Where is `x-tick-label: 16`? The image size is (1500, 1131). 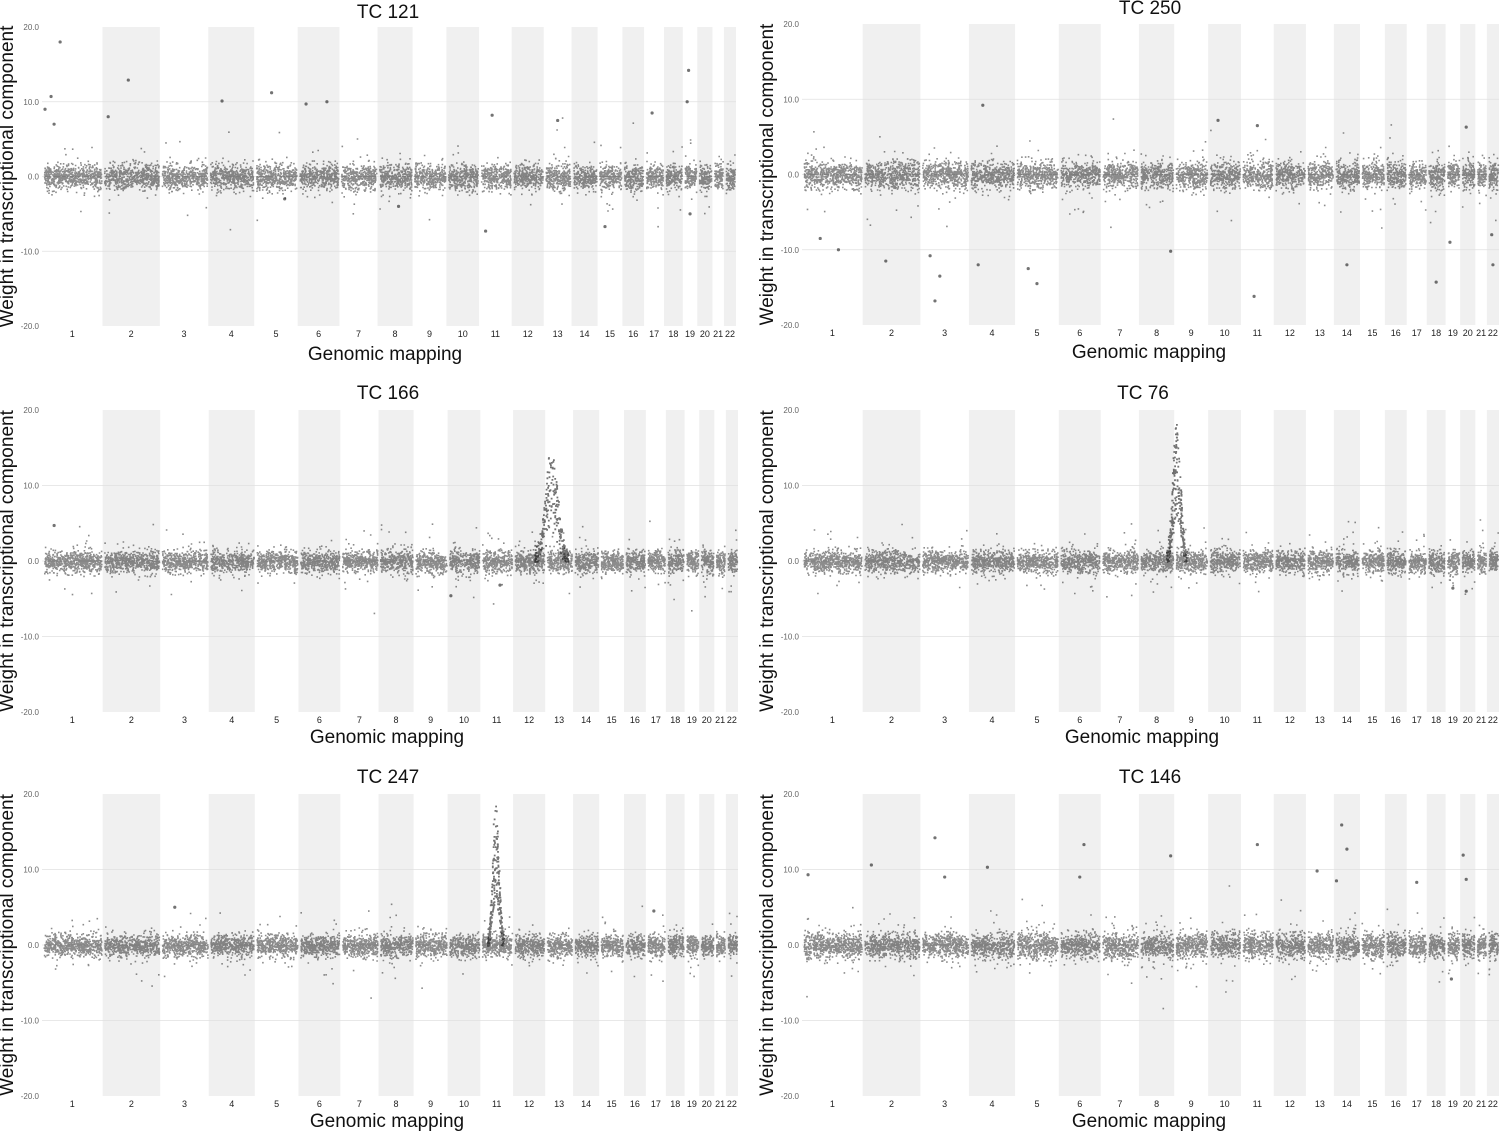
x-tick-label: 16 is located at coordinates (1396, 720).